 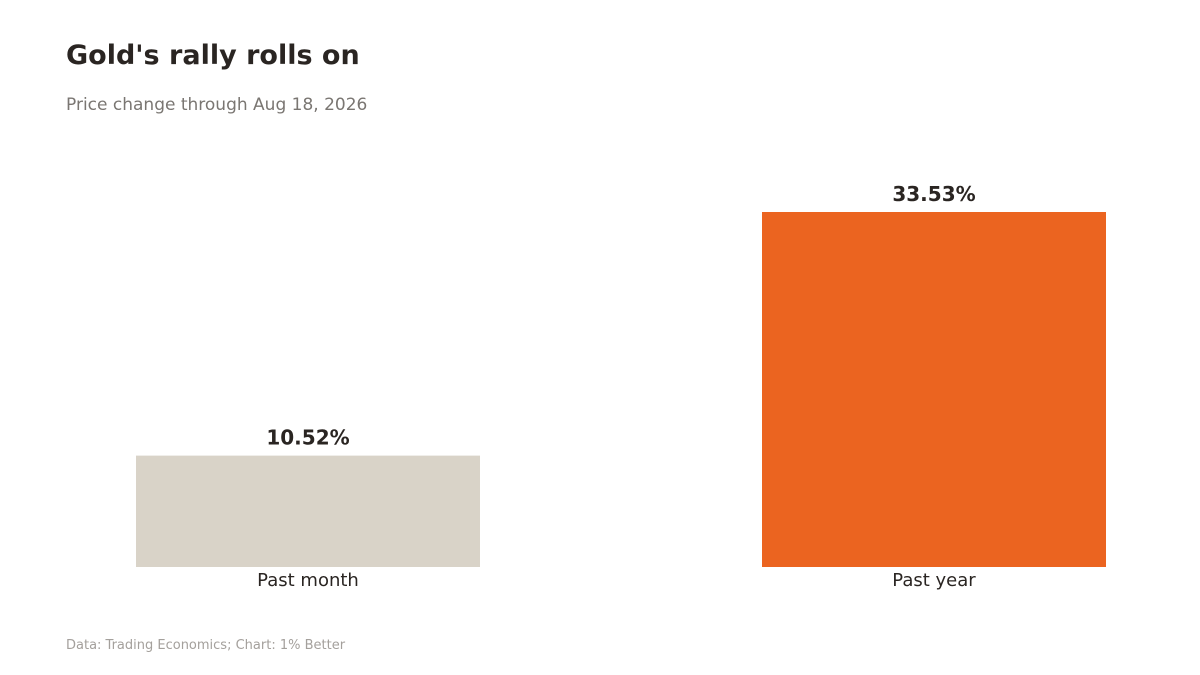 What do you see at coordinates (934, 580) in the screenshot?
I see `category-label-past-year: Past year` at bounding box center [934, 580].